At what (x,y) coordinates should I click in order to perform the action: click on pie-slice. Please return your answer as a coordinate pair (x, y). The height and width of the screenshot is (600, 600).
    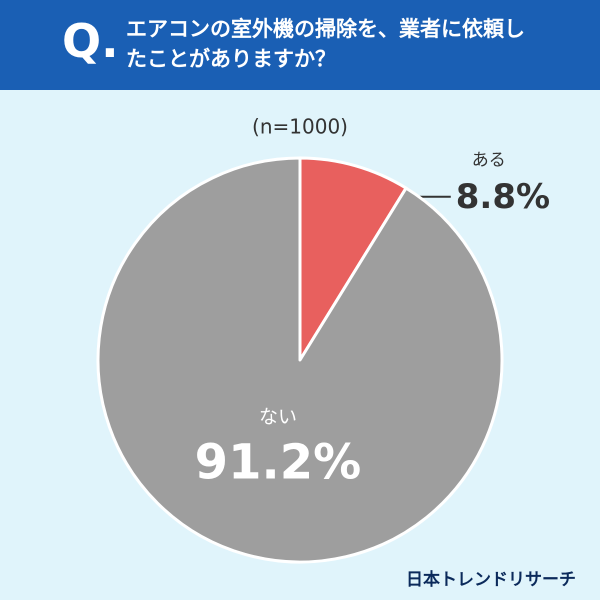
    Looking at the image, I should click on (353, 259).